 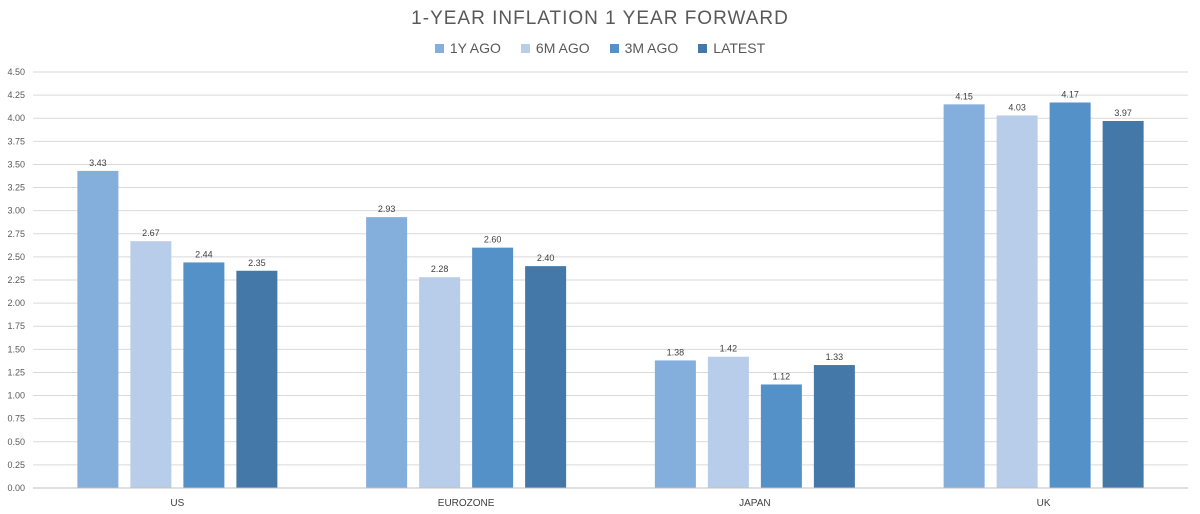 I want to click on data-label: 3.97, so click(x=1123, y=113).